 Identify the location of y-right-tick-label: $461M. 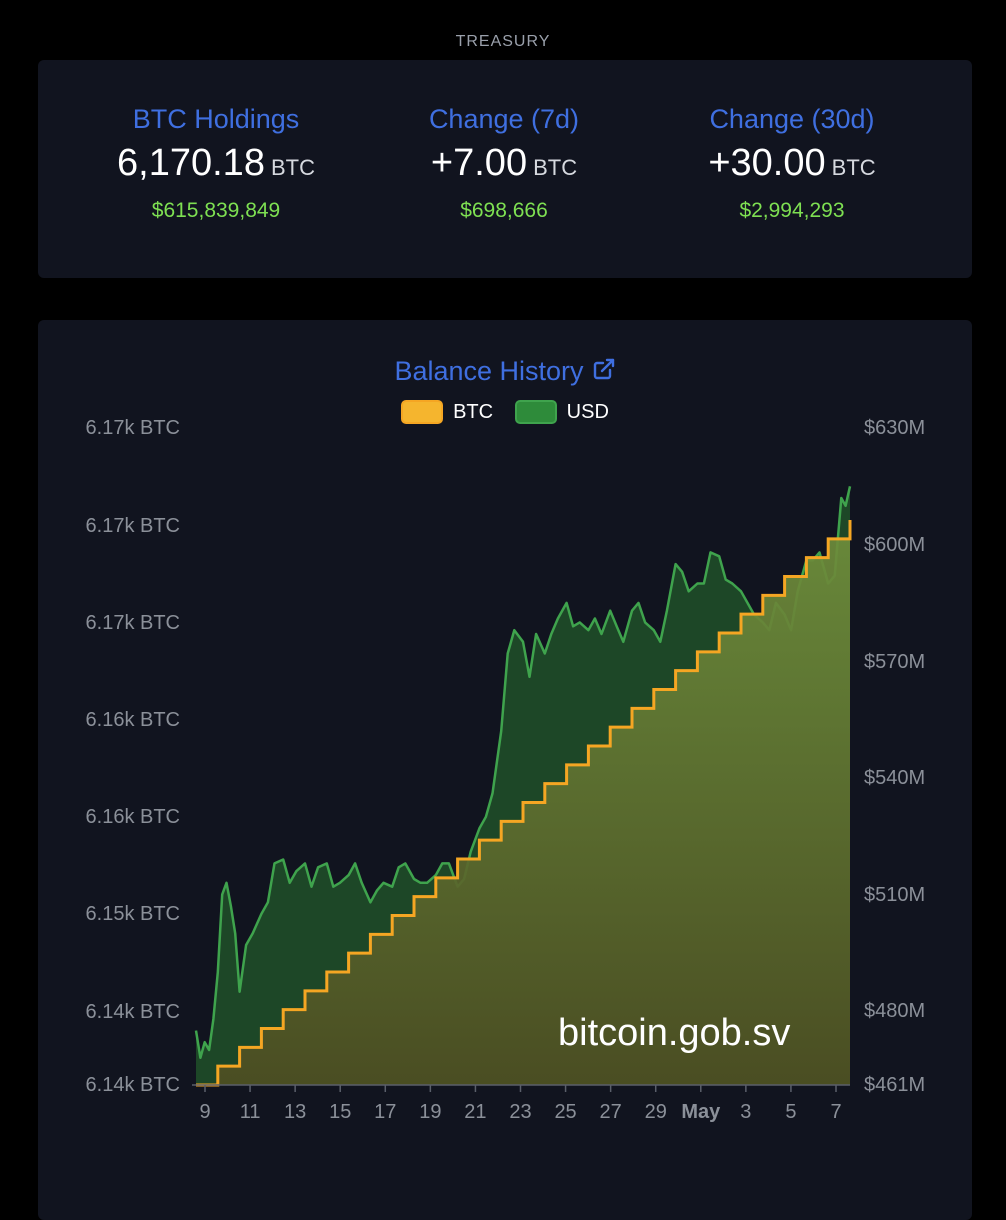
(894, 1085).